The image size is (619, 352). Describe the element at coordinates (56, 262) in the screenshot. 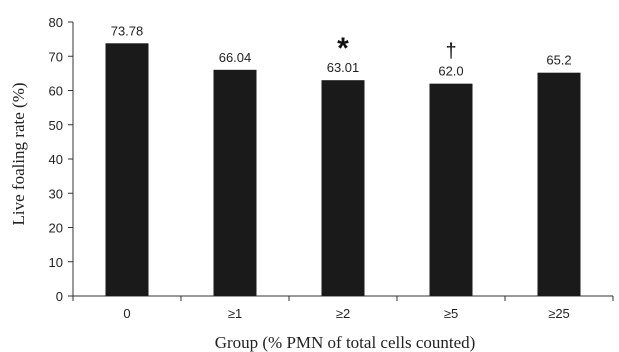

I see `y-tick-label: 10` at that location.